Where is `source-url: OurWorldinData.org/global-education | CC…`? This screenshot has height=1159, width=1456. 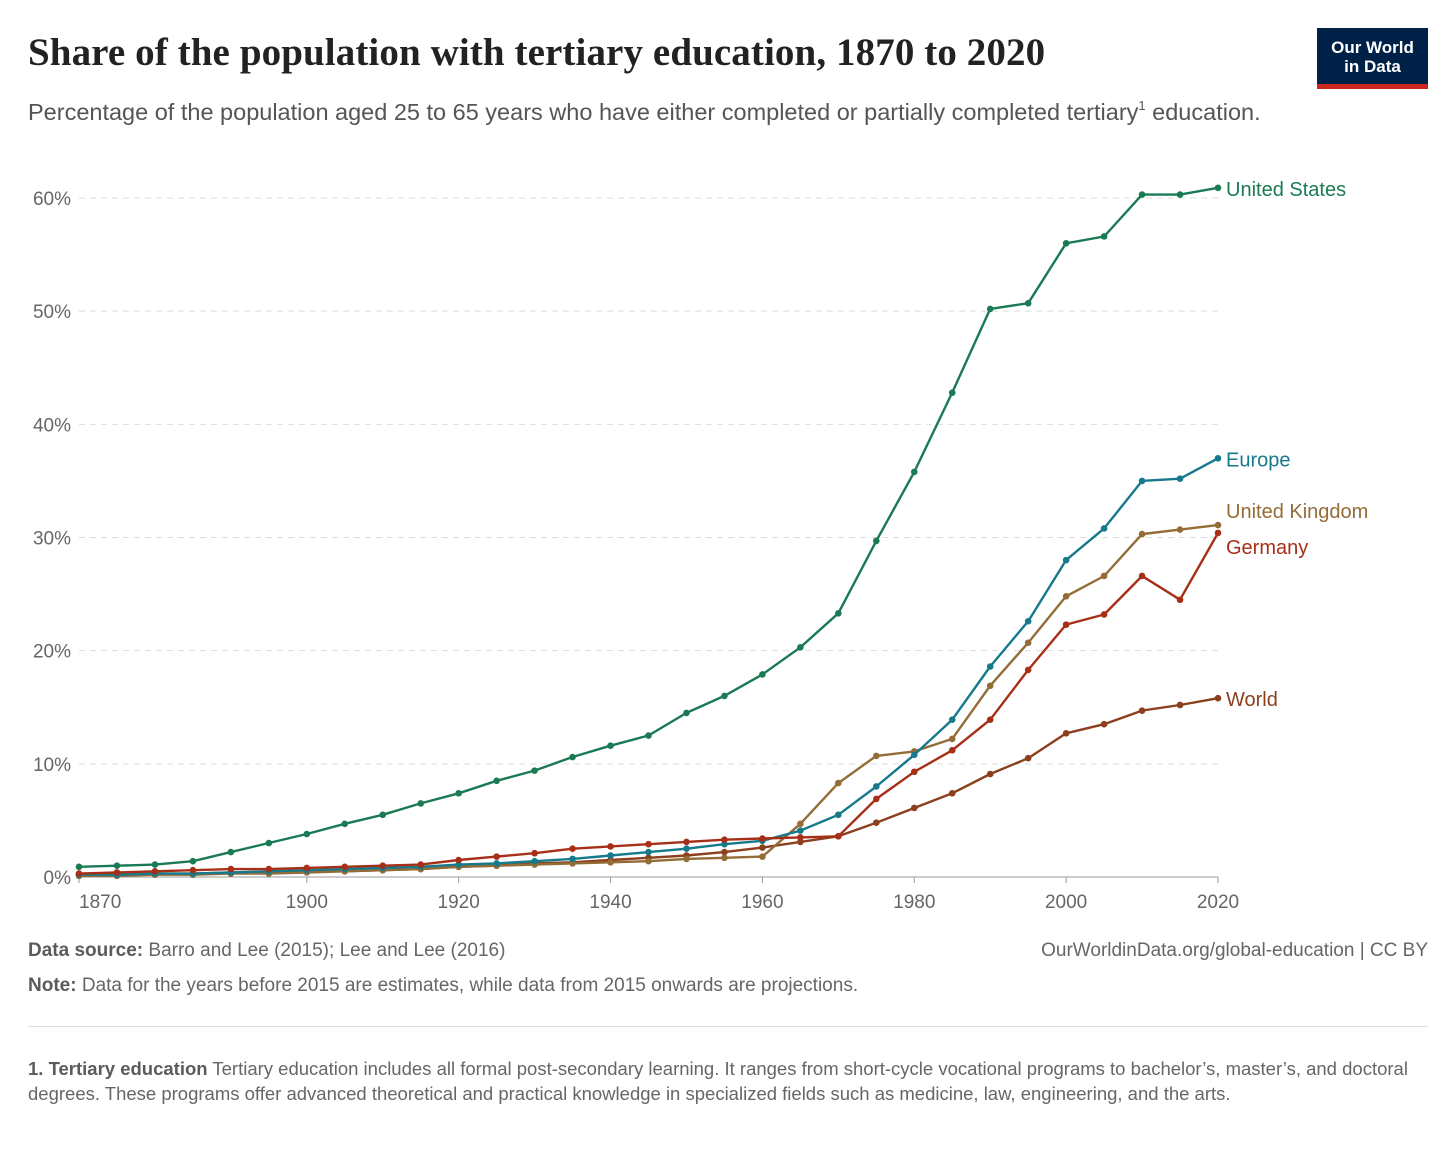 source-url: OurWorldinData.org/global-education | CC… is located at coordinates (1234, 950).